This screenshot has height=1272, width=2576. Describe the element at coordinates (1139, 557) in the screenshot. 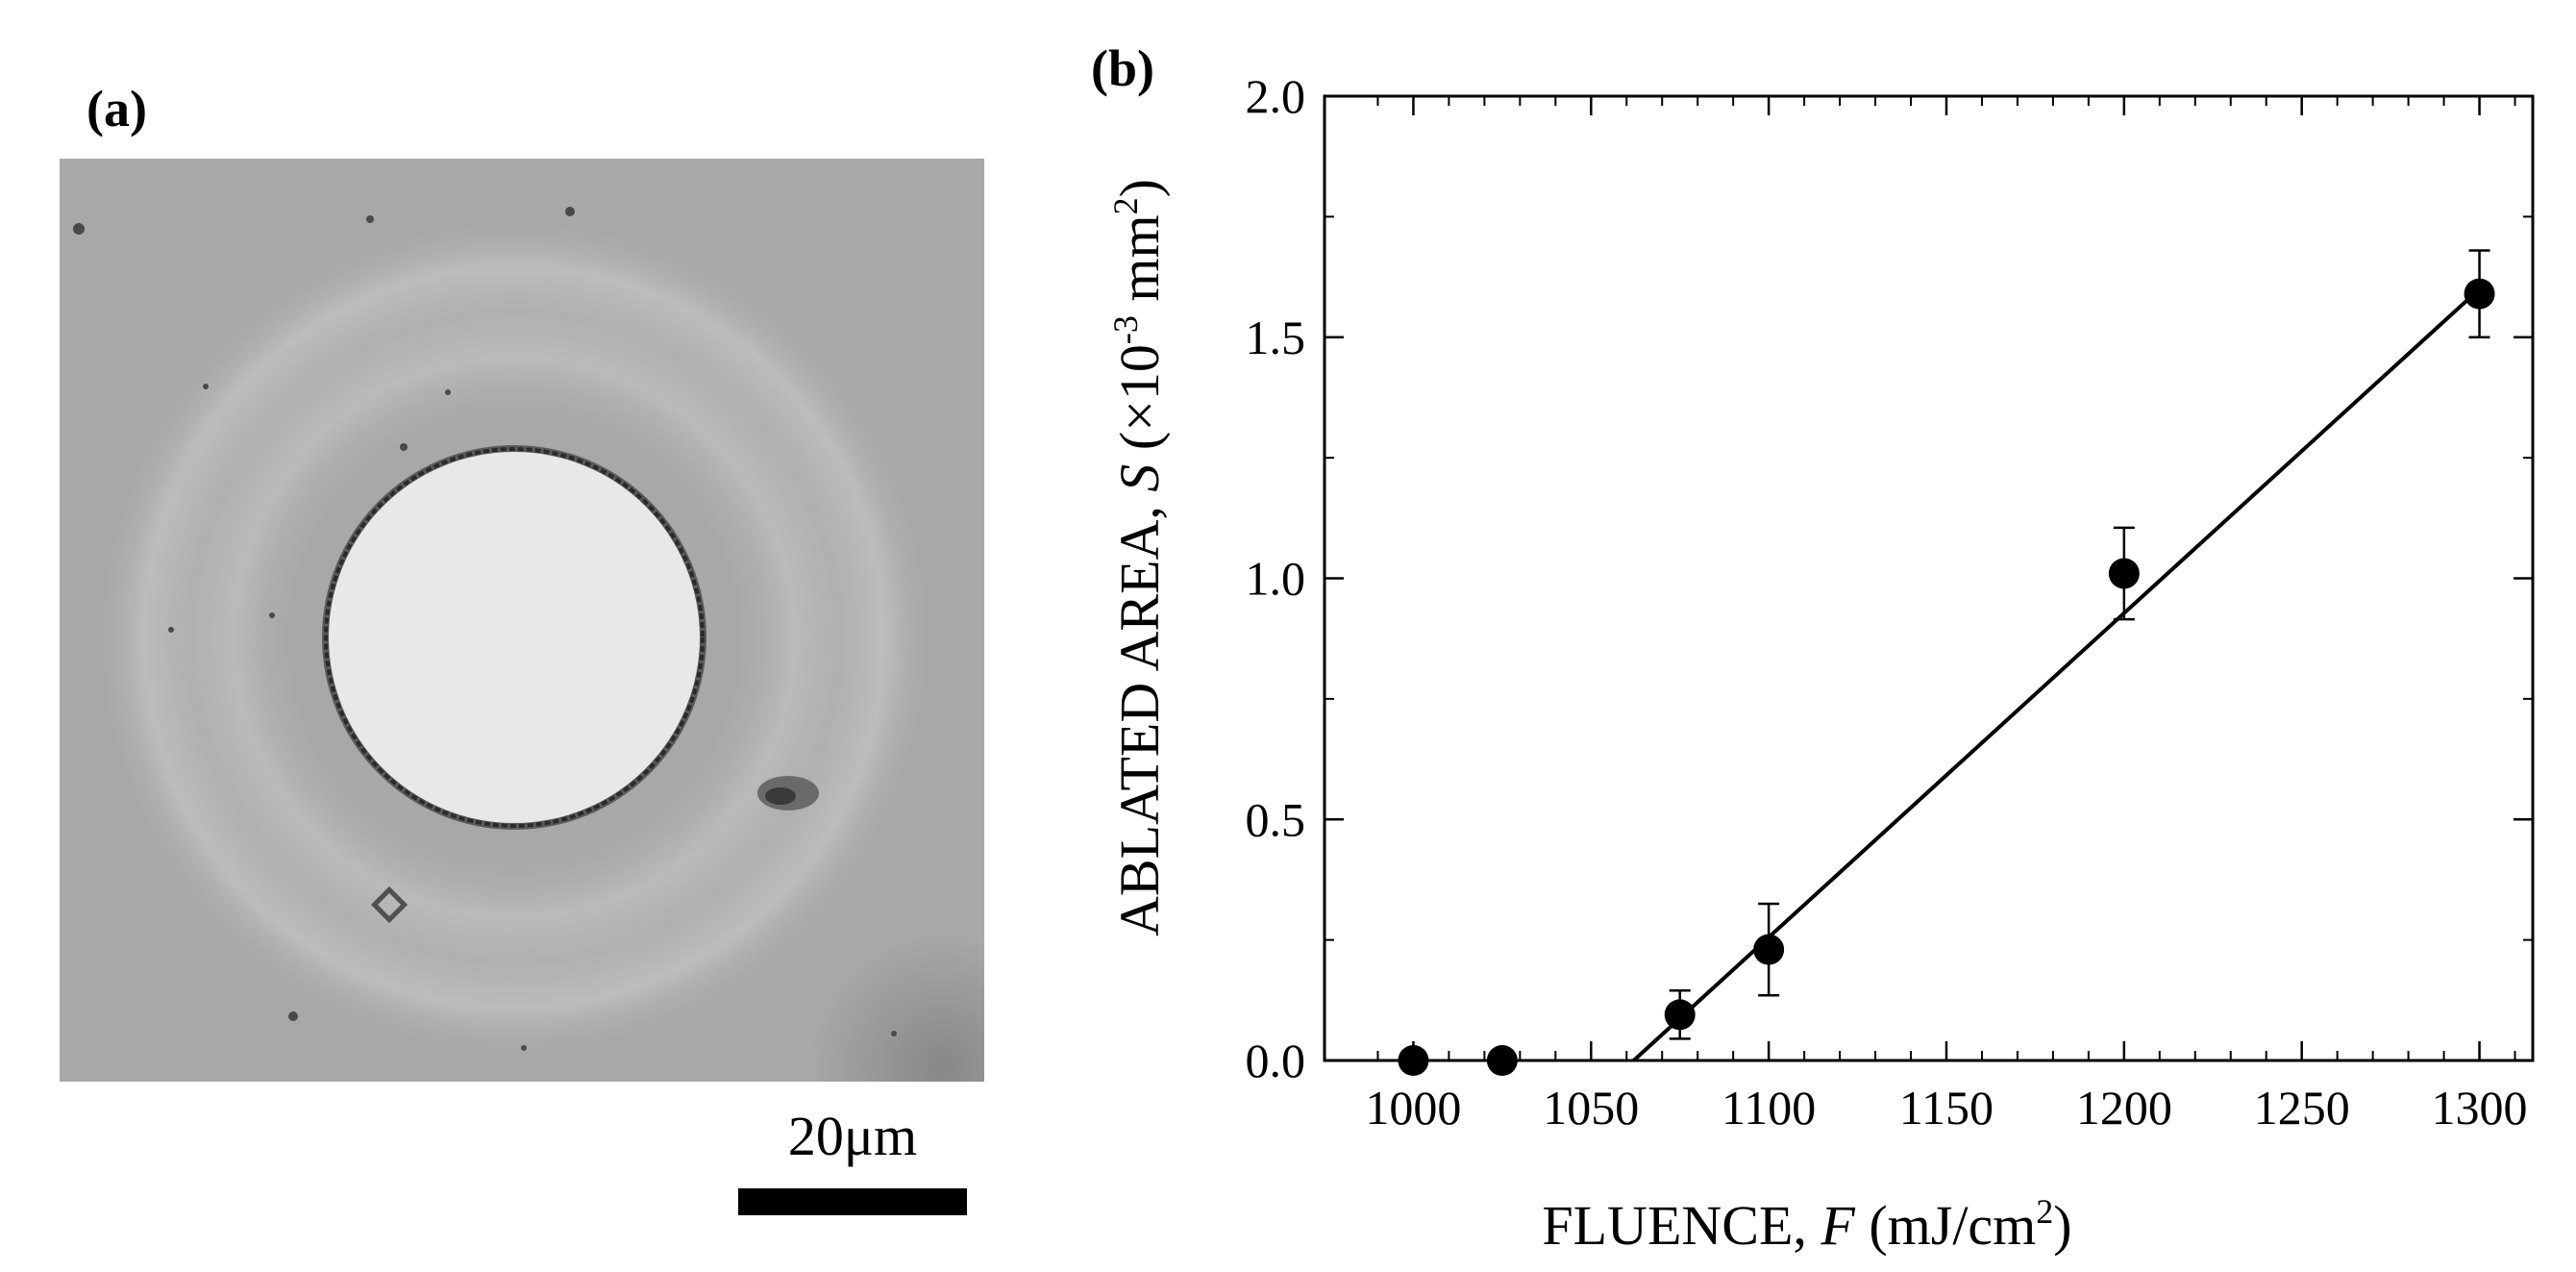

I see `y-axis-label: ABLATED AREA, S (×10-3 mm2)` at that location.